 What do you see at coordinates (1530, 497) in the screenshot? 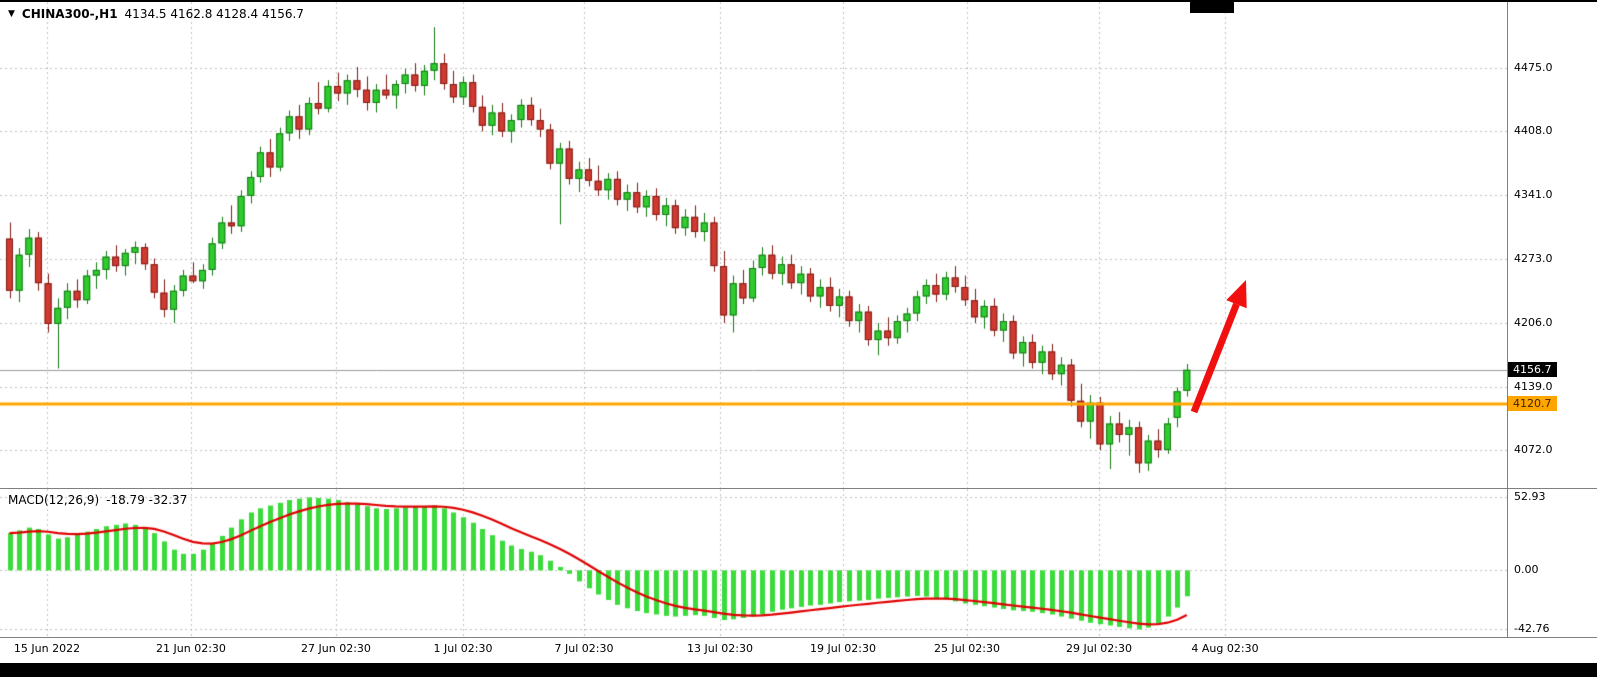
I see `macd-tick-label: 52.93` at bounding box center [1530, 497].